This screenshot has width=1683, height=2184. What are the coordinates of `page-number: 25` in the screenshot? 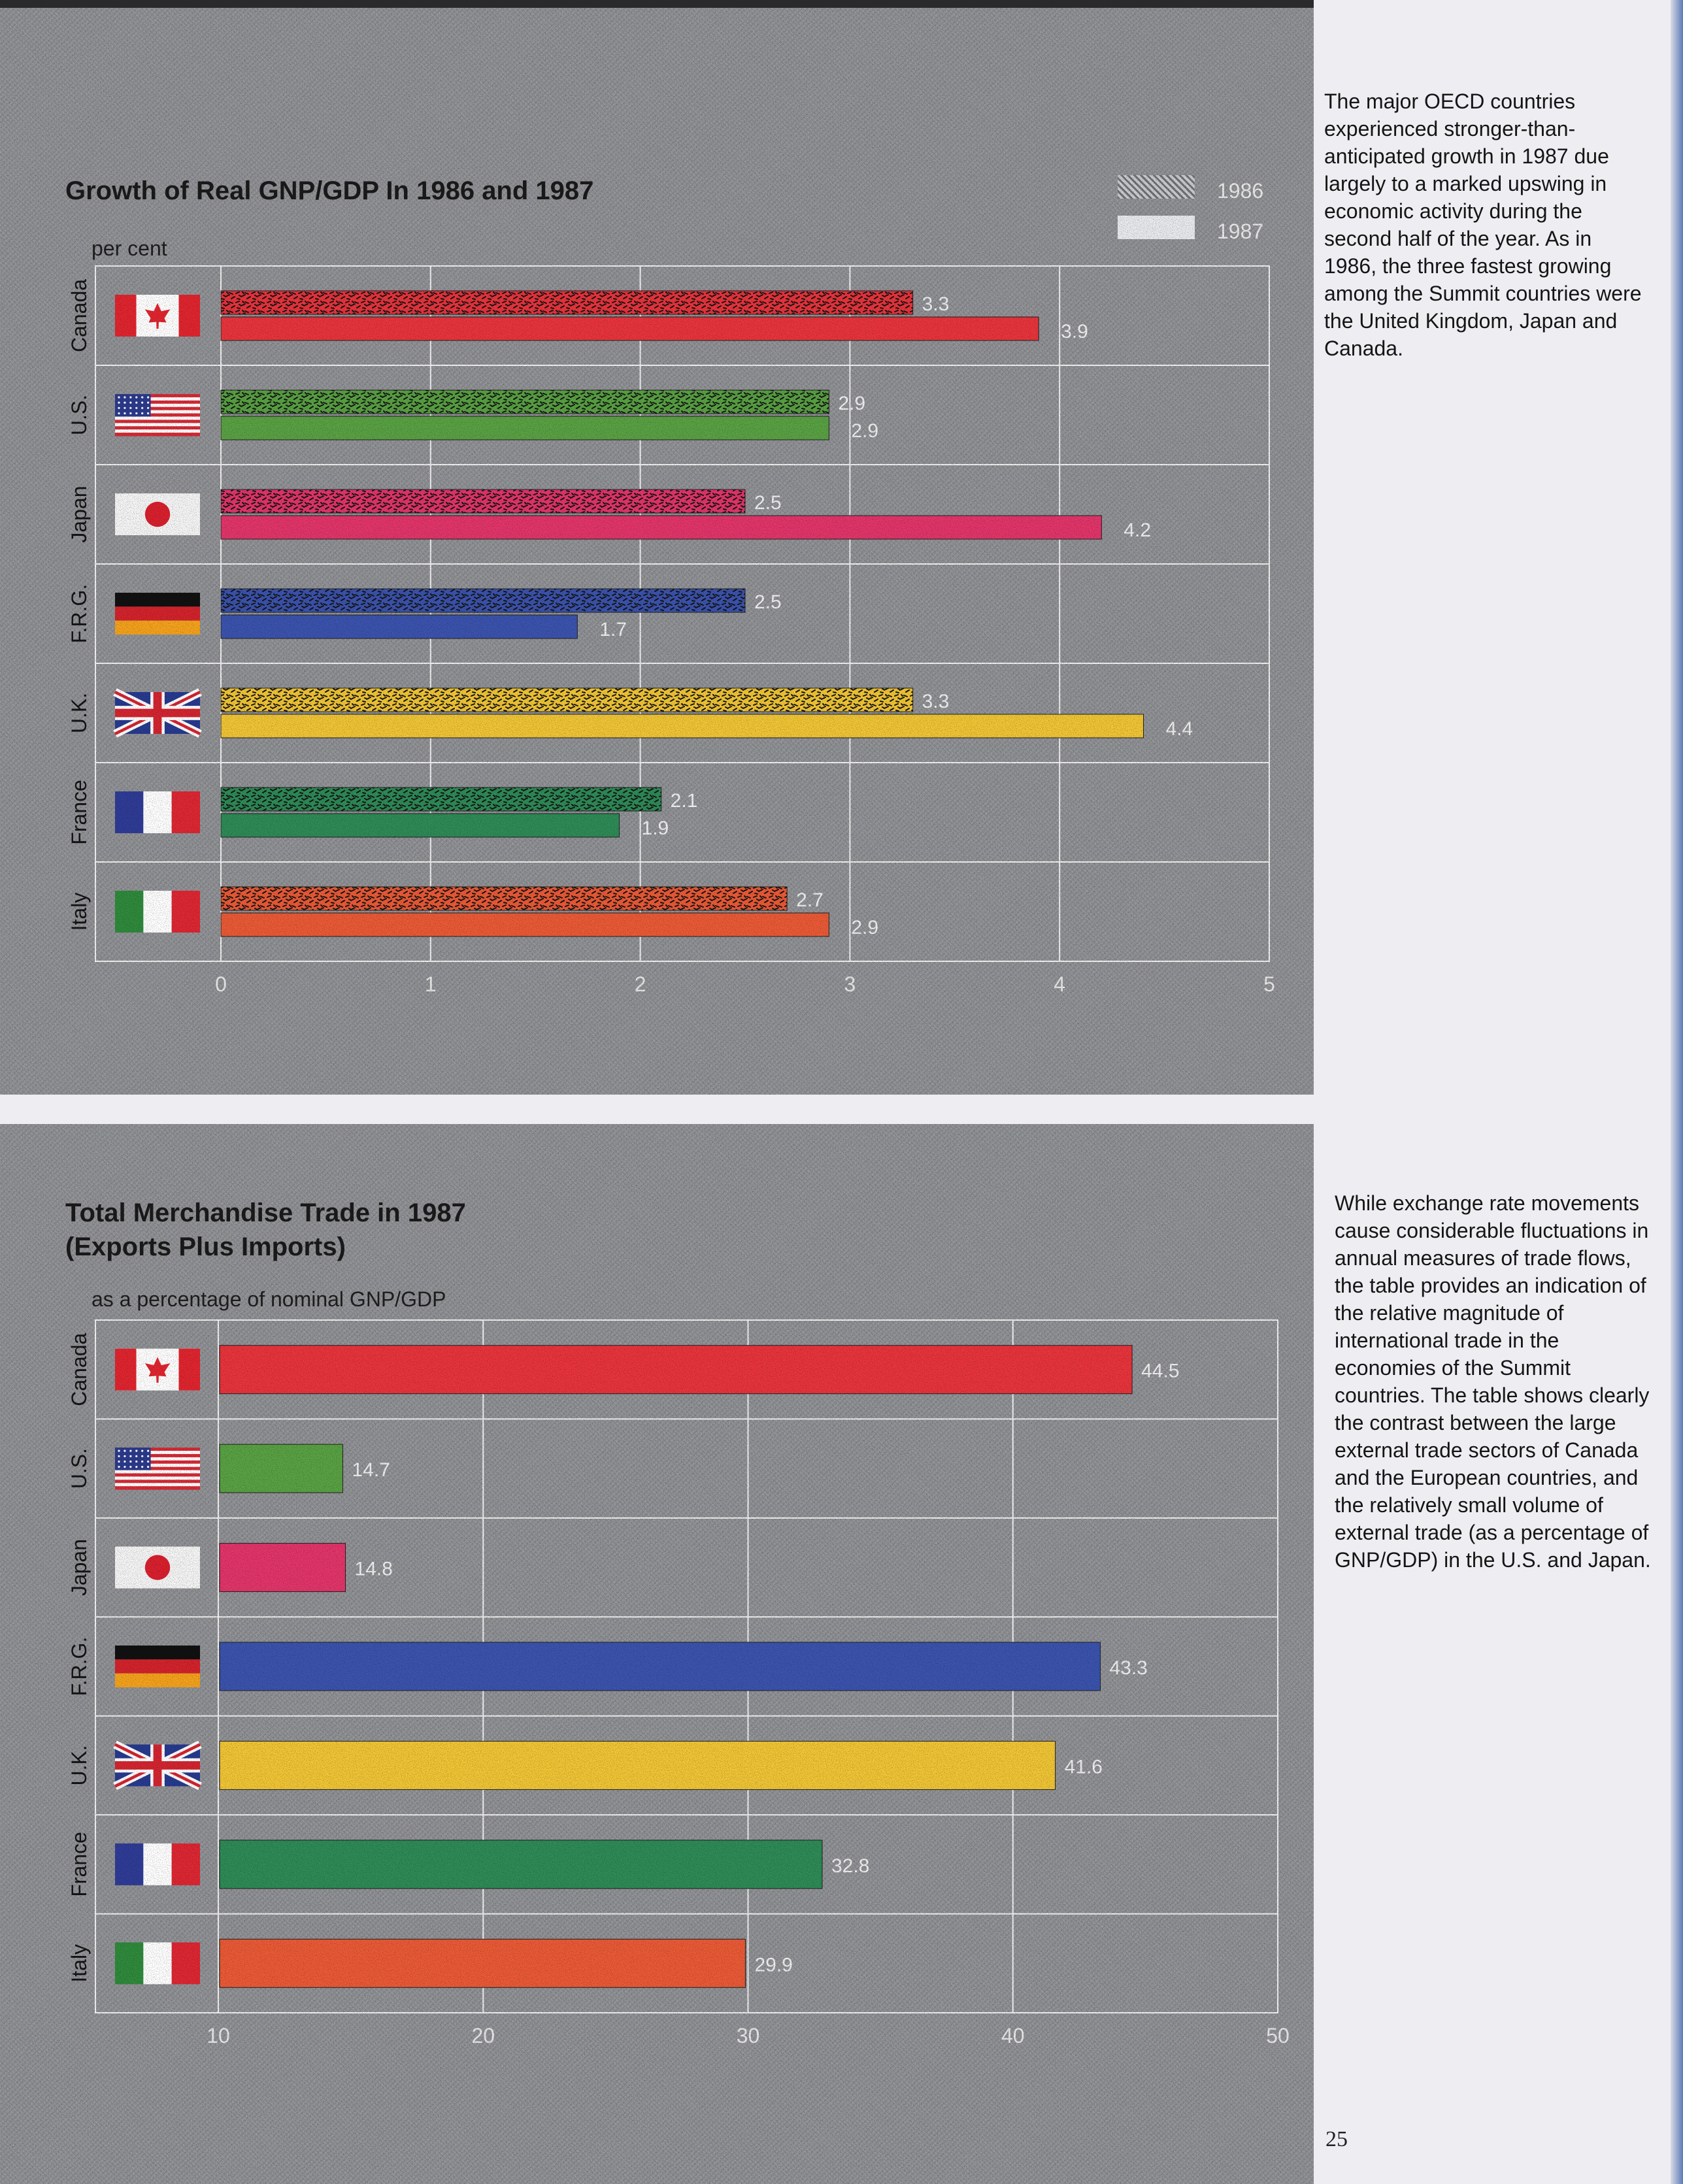 It's located at (1336, 2139).